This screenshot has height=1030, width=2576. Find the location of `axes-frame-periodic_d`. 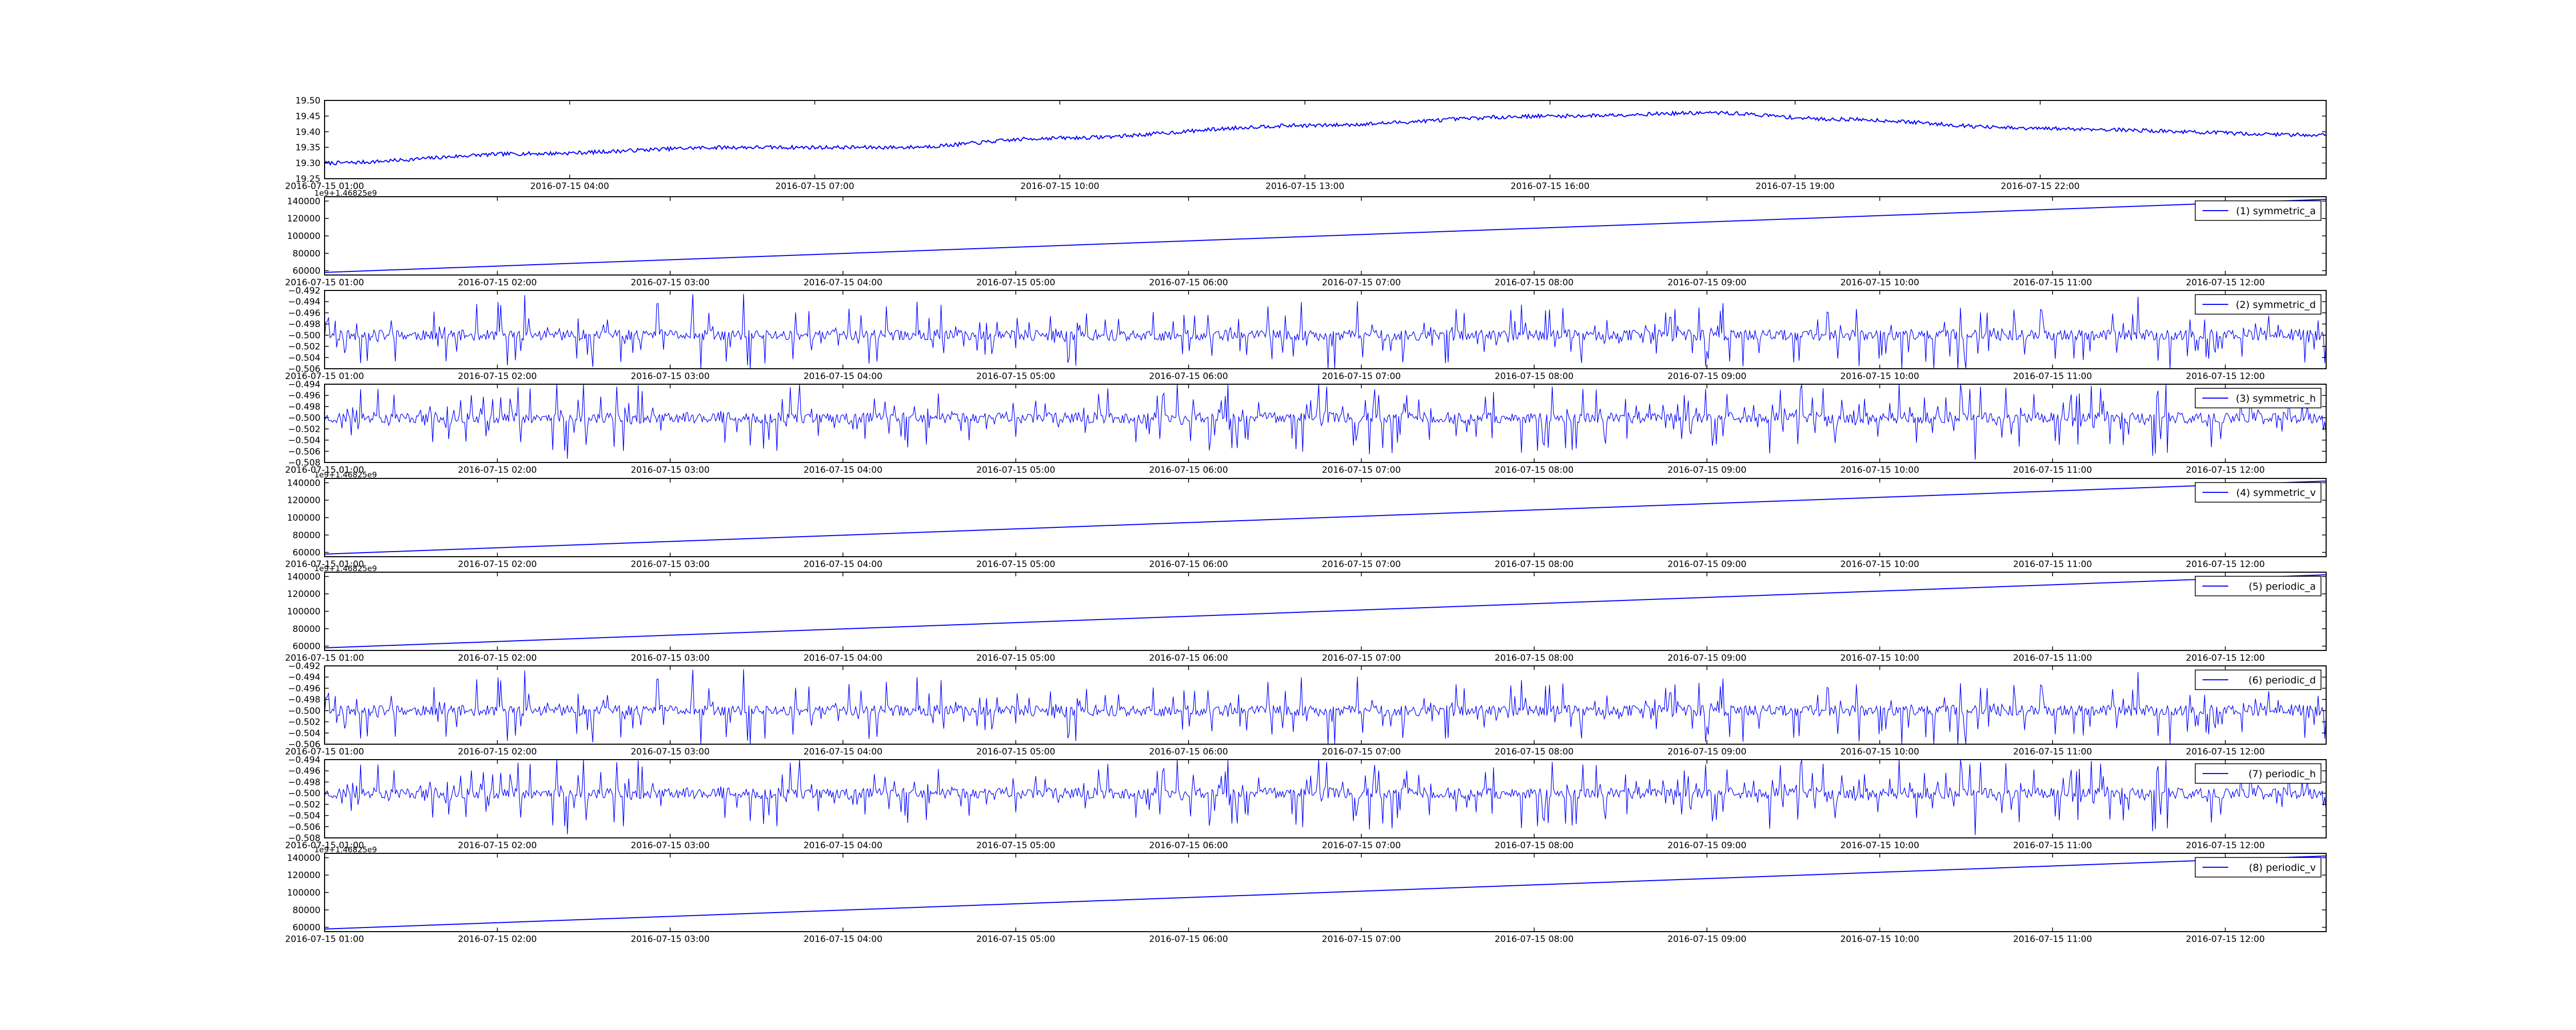

axes-frame-periodic_d is located at coordinates (1325, 705).